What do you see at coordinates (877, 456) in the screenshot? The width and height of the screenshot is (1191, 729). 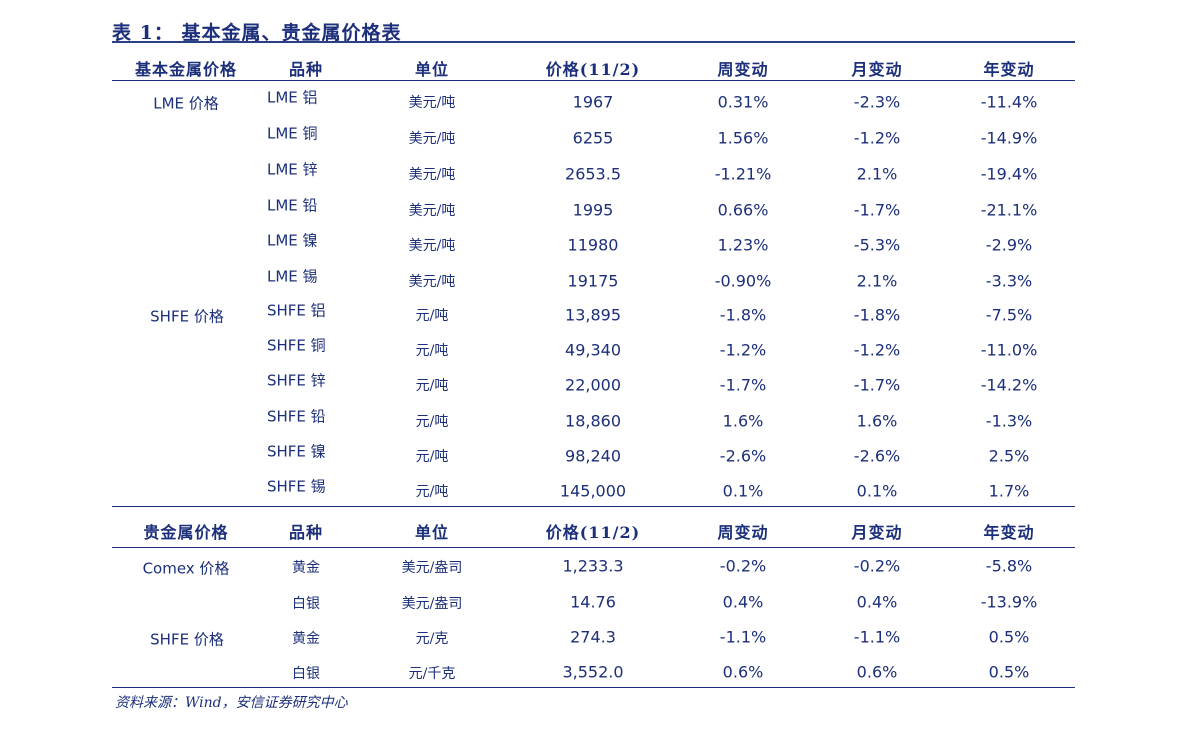 I see `cell-monthly: -2.6%` at bounding box center [877, 456].